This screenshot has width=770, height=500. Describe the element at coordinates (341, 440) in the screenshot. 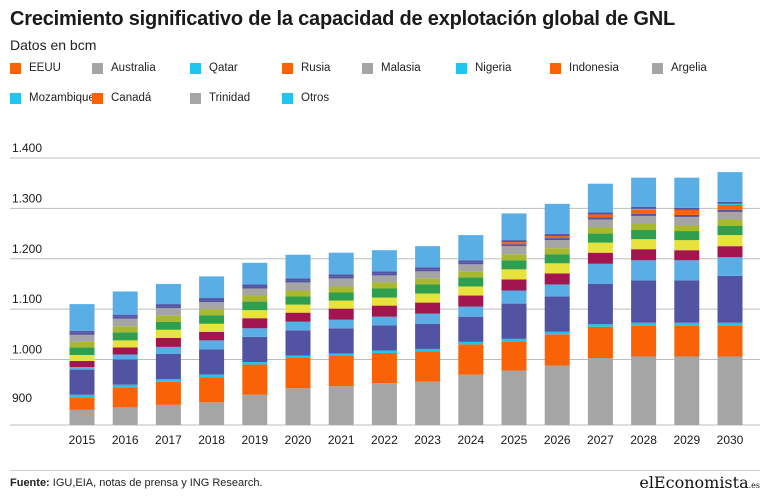

I see `x-tick-label: 2021` at that location.